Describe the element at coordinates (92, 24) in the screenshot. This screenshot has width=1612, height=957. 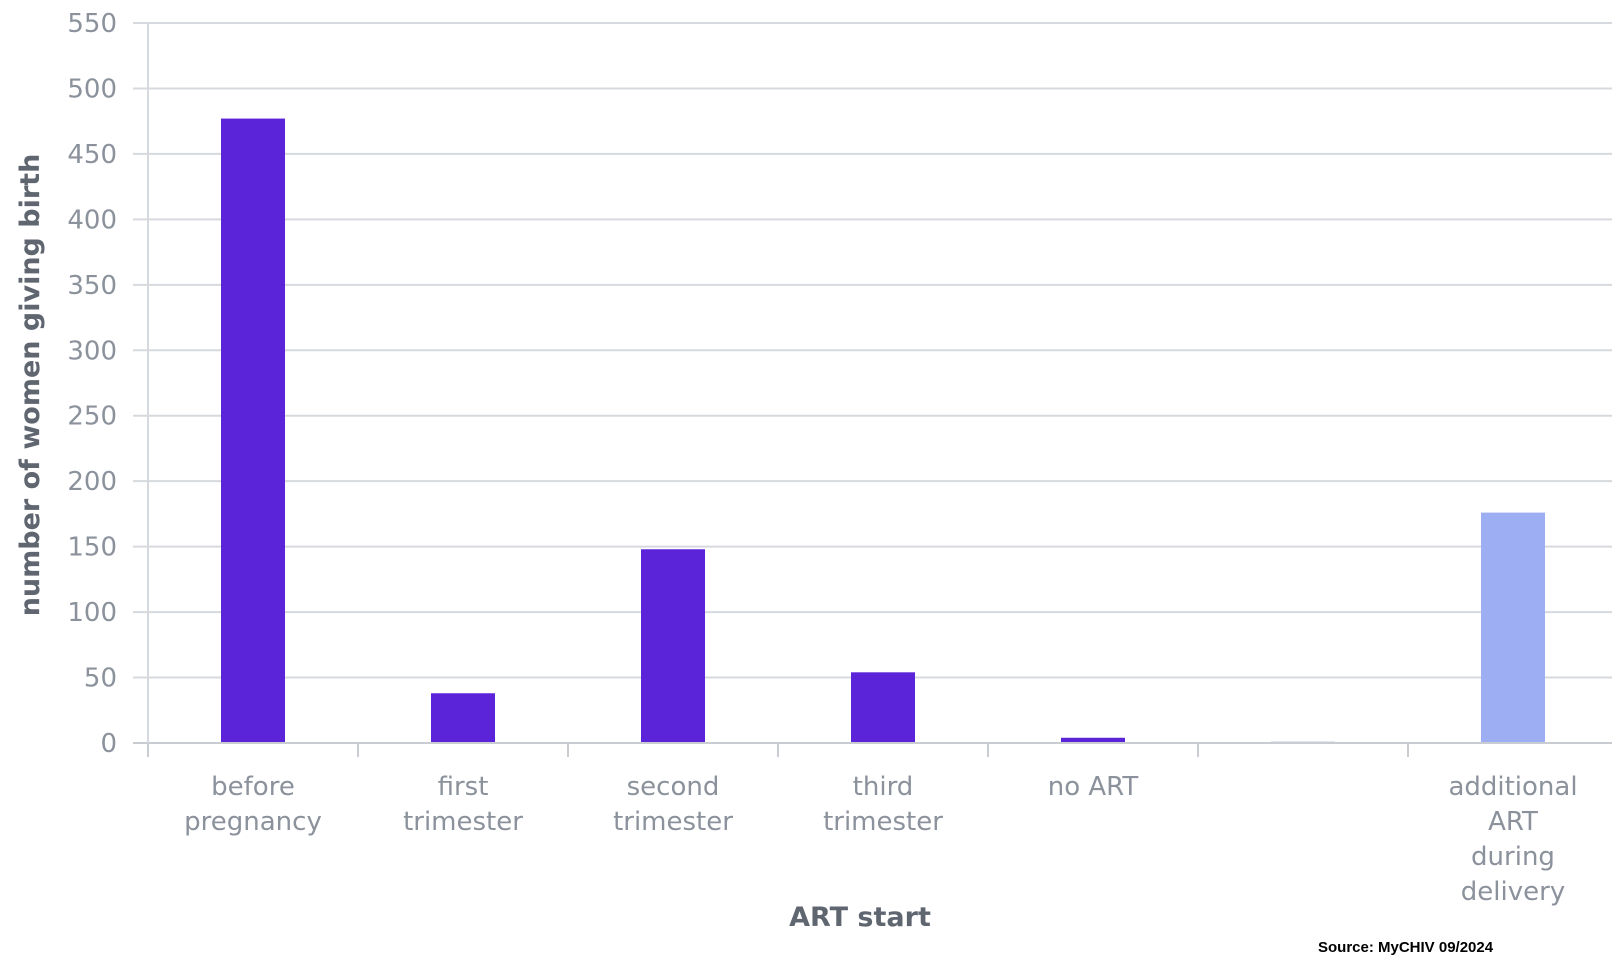
I see `y-tick-label: 550` at that location.